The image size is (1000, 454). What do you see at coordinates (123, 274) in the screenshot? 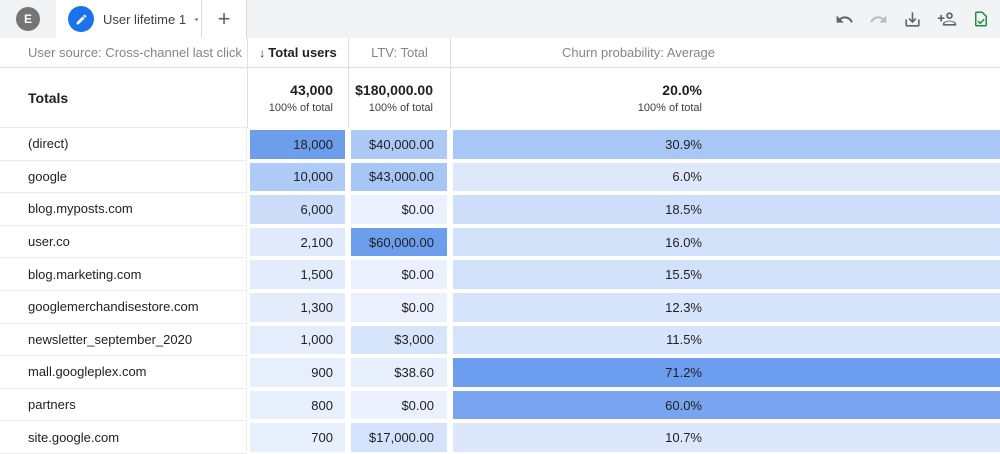
I see `row-source-label: blog.marketing.com` at bounding box center [123, 274].